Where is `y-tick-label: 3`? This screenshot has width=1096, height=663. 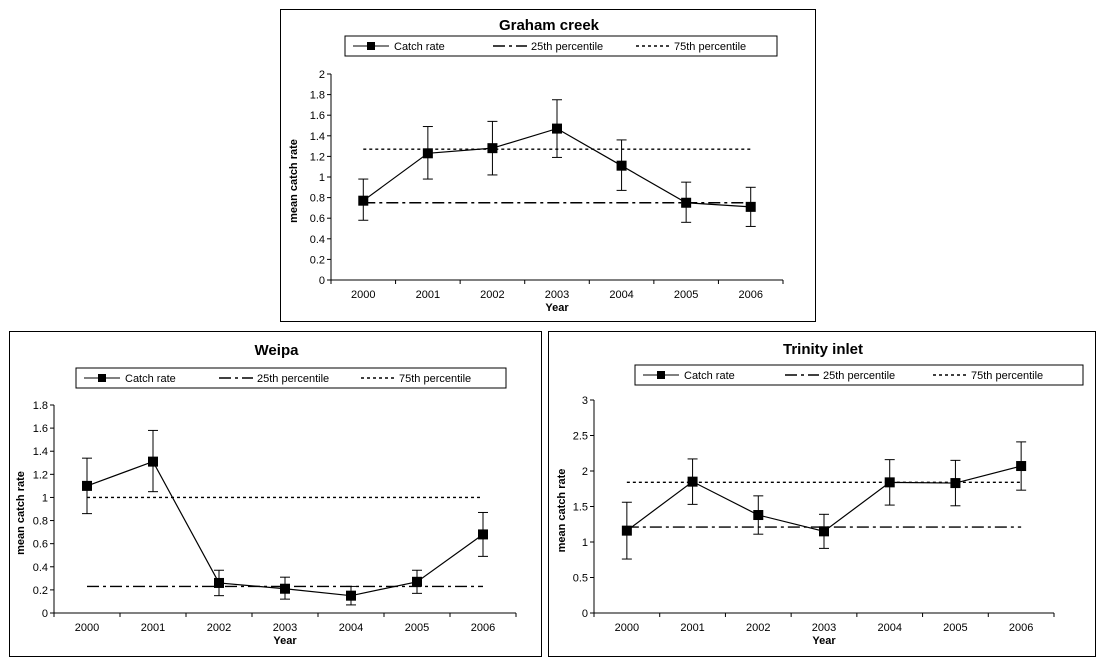
y-tick-label: 3 is located at coordinates (585, 401).